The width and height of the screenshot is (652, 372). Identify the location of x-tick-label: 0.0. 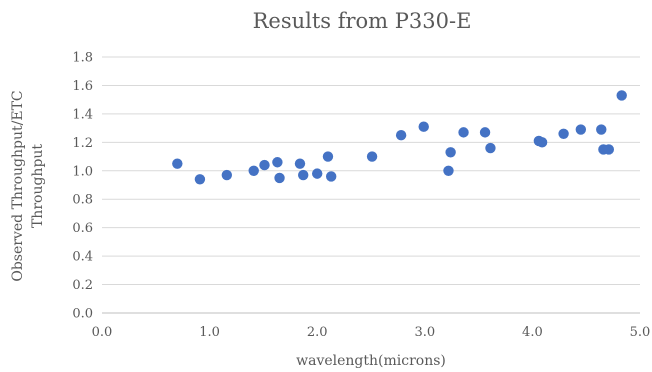
(102, 332).